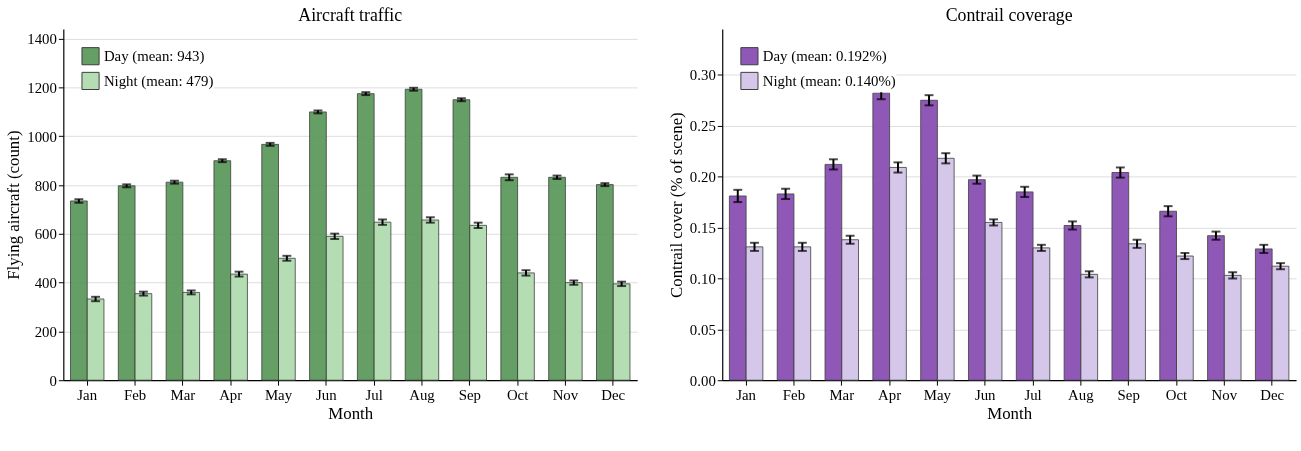 The image size is (1301, 451). What do you see at coordinates (158, 81) in the screenshot?
I see `legend-label: Night (mean: 479)` at bounding box center [158, 81].